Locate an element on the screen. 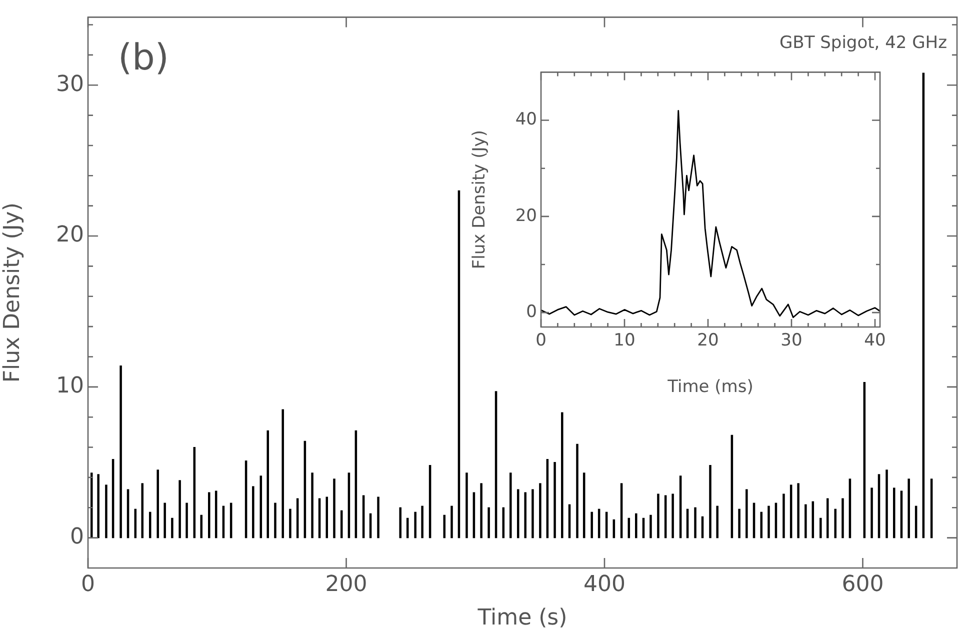 This screenshot has height=632, width=963. x-tick-label: 200 is located at coordinates (346, 584).